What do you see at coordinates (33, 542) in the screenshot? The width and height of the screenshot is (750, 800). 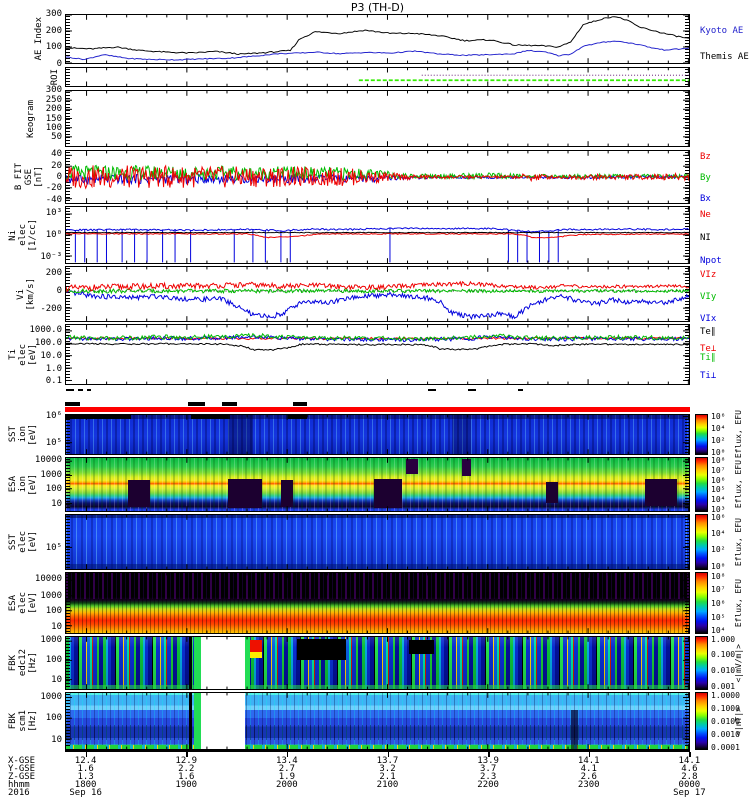 I see `sst-elec-axis-label-line: [eV]` at bounding box center [33, 542].